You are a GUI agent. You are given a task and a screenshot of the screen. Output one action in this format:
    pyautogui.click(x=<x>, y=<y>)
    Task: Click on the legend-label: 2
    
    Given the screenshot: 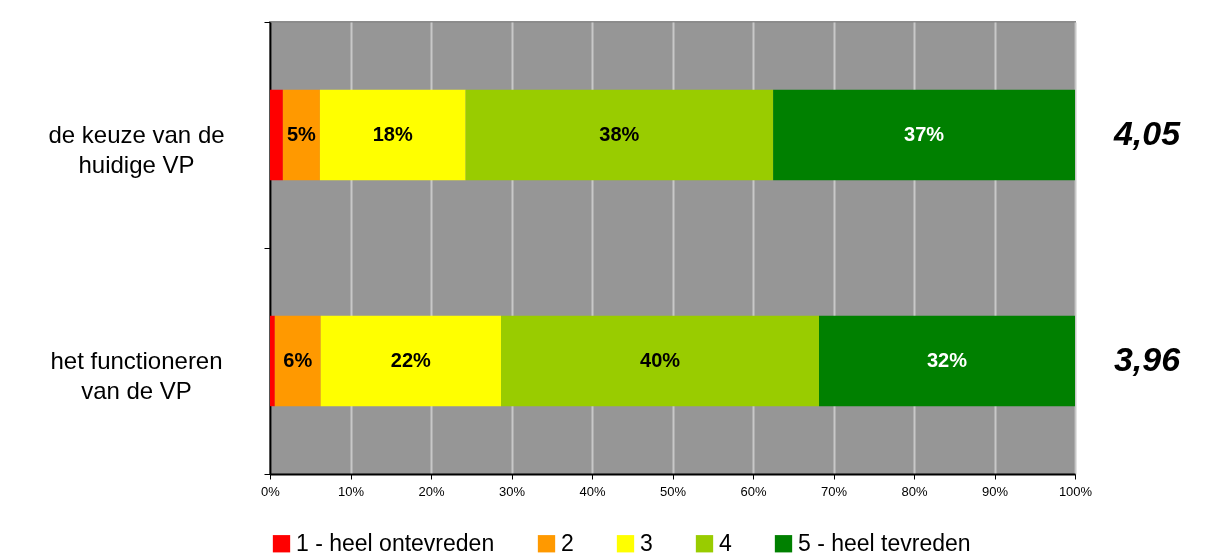 What is the action you would take?
    pyautogui.click(x=567, y=542)
    